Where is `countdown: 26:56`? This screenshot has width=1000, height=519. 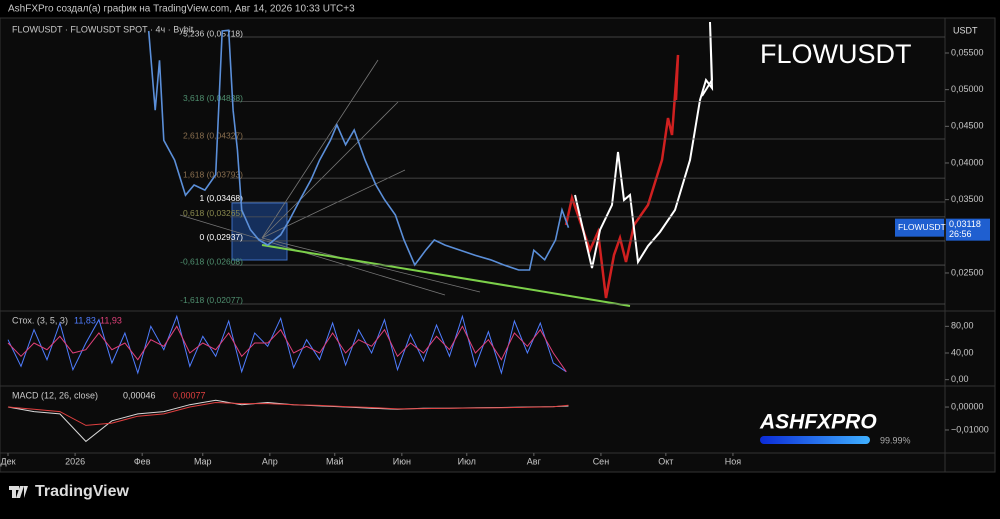 countdown: 26:56 is located at coordinates (960, 234).